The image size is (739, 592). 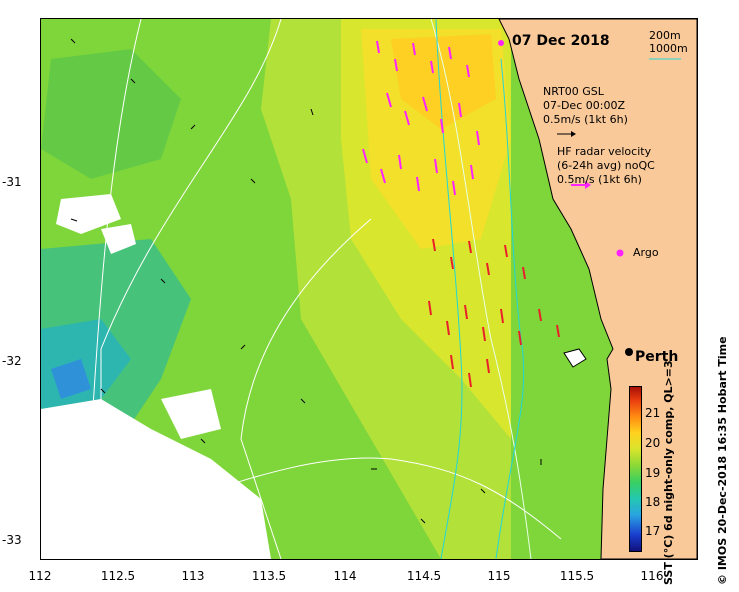 What do you see at coordinates (657, 357) in the screenshot?
I see `perth-label: Perth` at bounding box center [657, 357].